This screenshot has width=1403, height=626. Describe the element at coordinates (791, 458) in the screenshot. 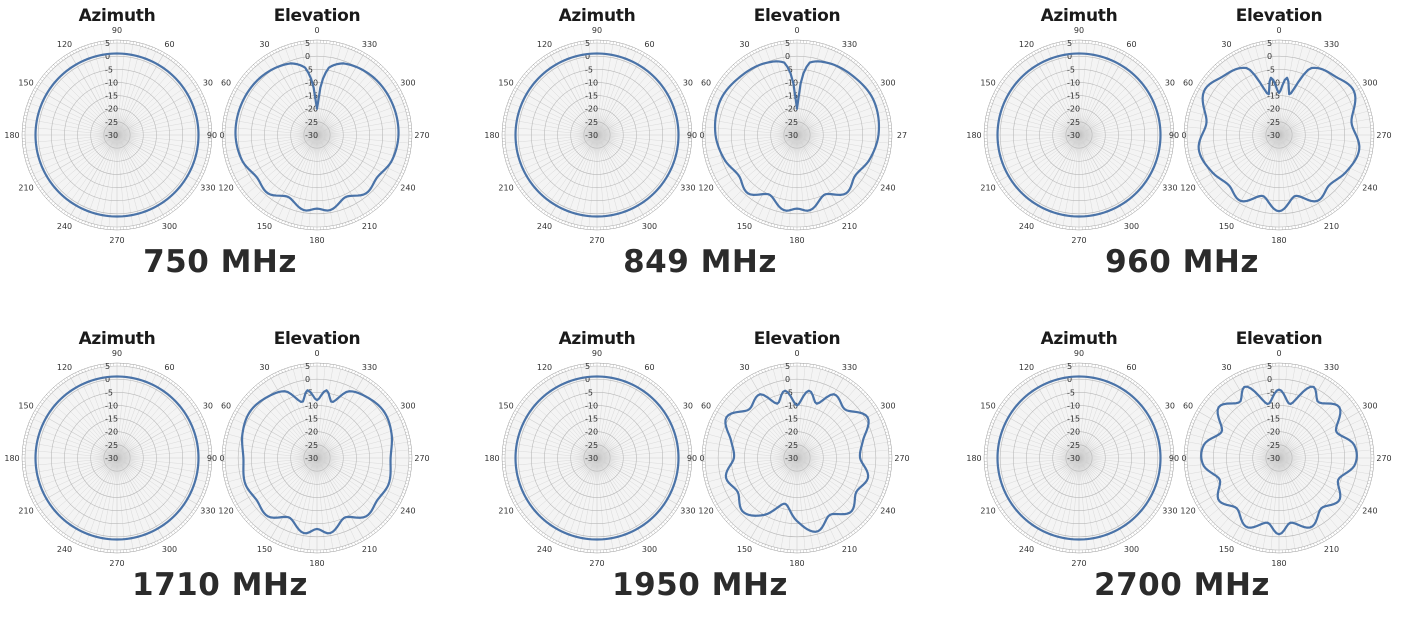

I see `radial-tick-label: -30` at that location.